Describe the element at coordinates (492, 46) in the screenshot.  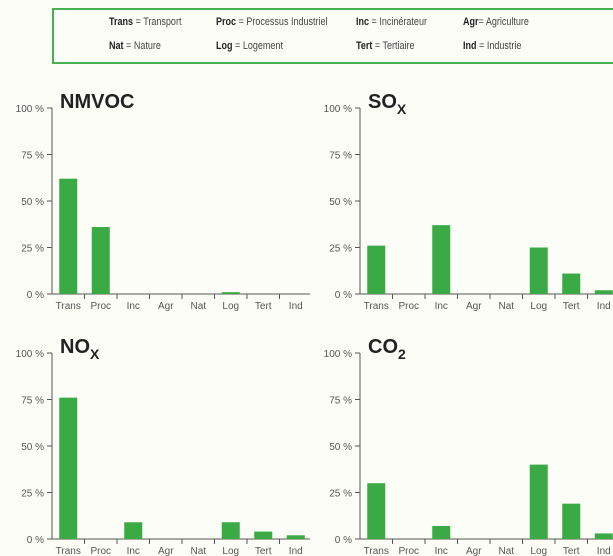
I see `legend-item-ind: Ind = Industrie` at that location.